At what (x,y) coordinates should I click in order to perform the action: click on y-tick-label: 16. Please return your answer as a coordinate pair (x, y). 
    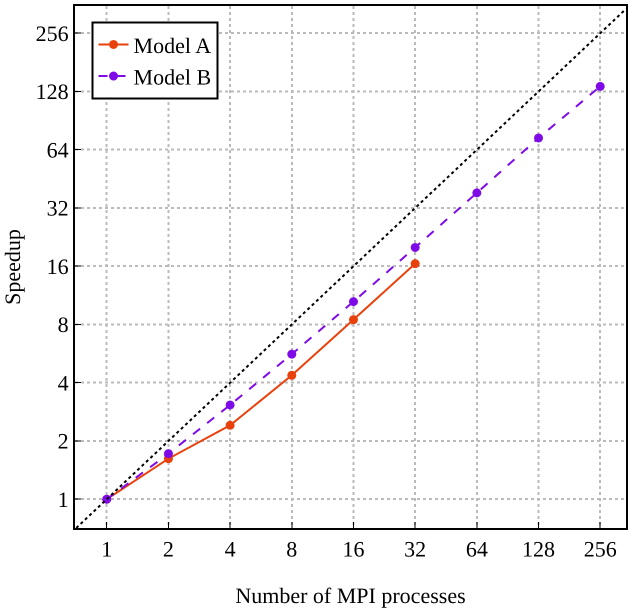
    Looking at the image, I should click on (57, 266).